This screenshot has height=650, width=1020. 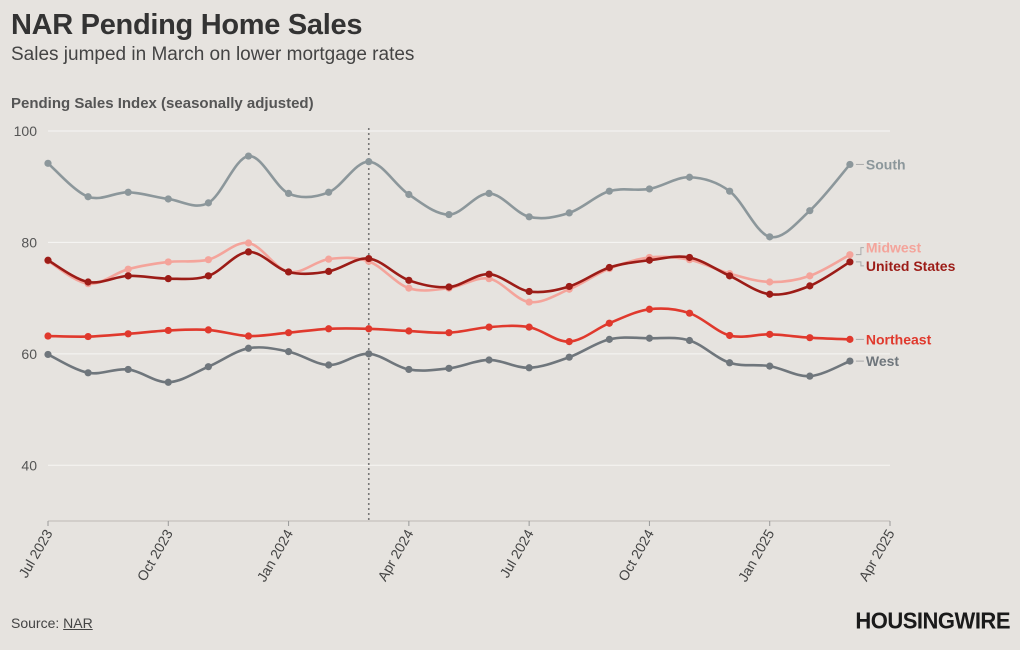 I want to click on chart-title: NAR Pending Home Sales, so click(x=187, y=25).